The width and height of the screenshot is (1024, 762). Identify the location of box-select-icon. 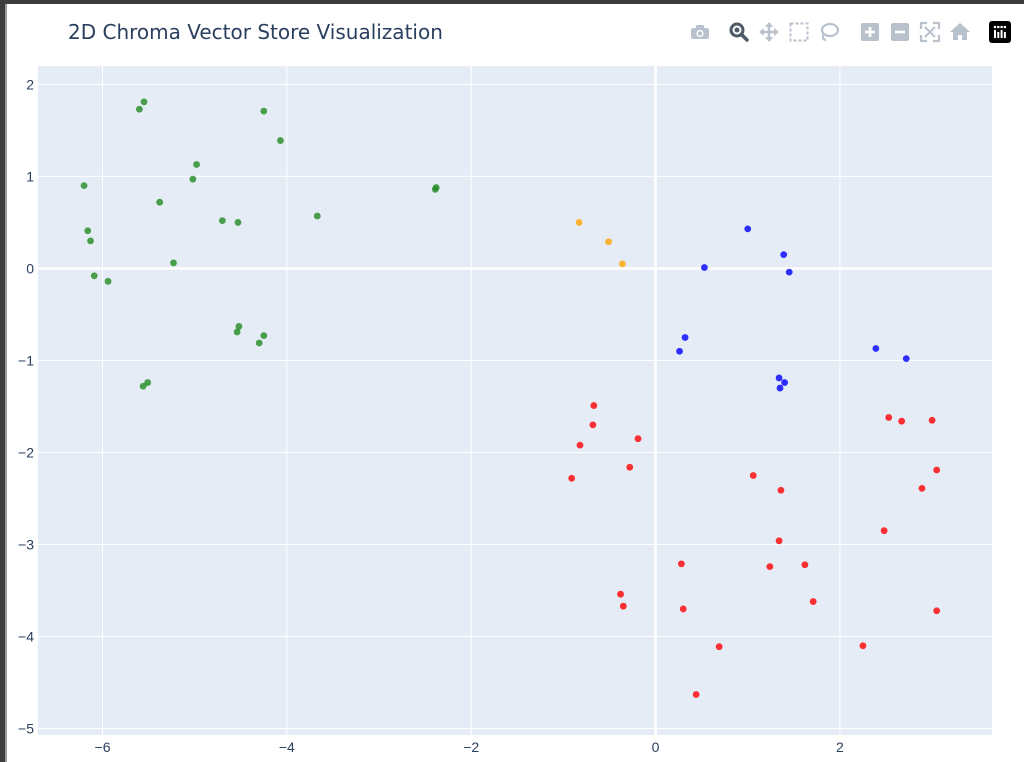
(799, 32).